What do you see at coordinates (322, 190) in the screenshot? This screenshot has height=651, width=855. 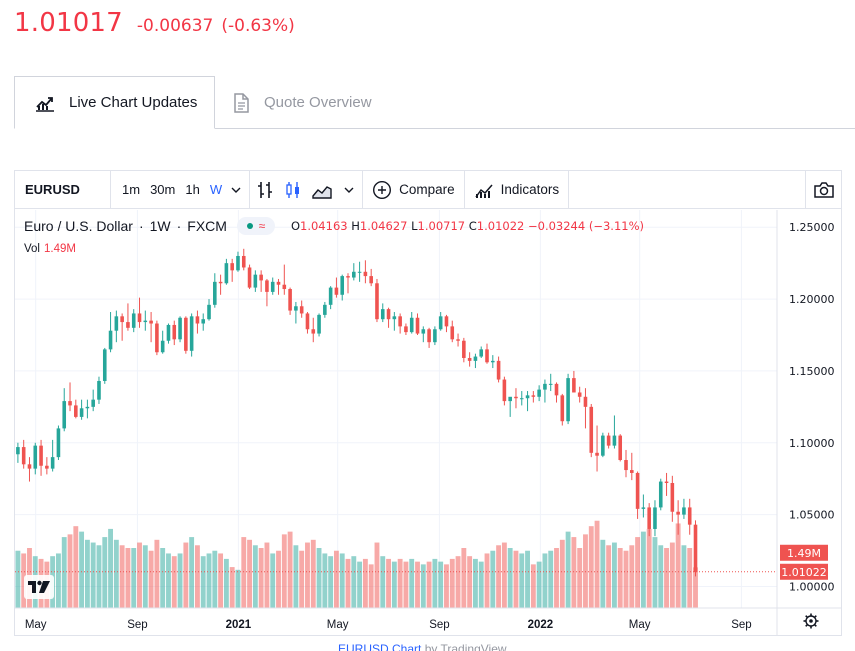 I see `area-chart-type-icon` at bounding box center [322, 190].